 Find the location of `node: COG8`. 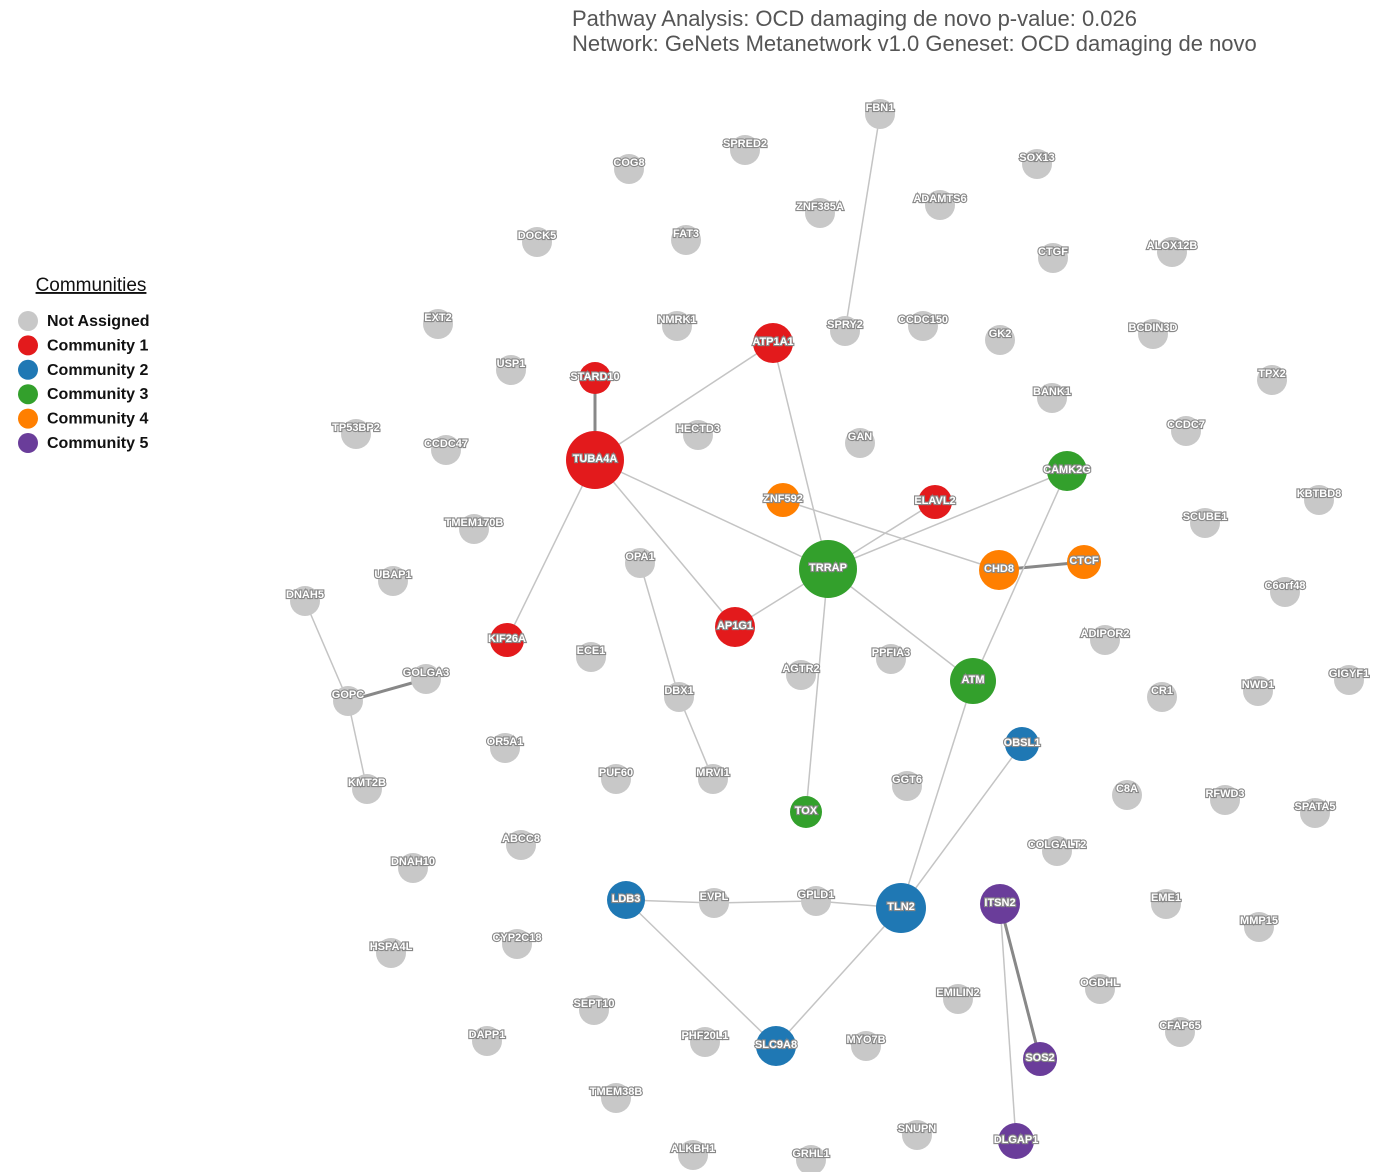

node: COG8 is located at coordinates (629, 169).